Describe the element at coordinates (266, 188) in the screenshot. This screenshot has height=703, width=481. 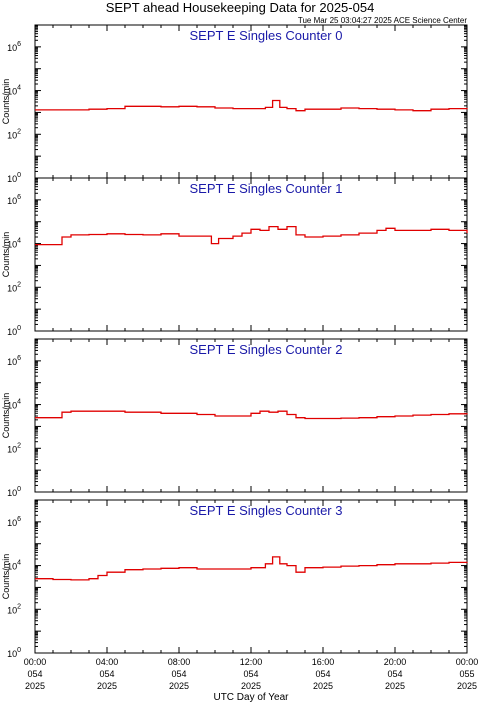
I see `panel-title: SEPT E Singles Counter 1` at that location.